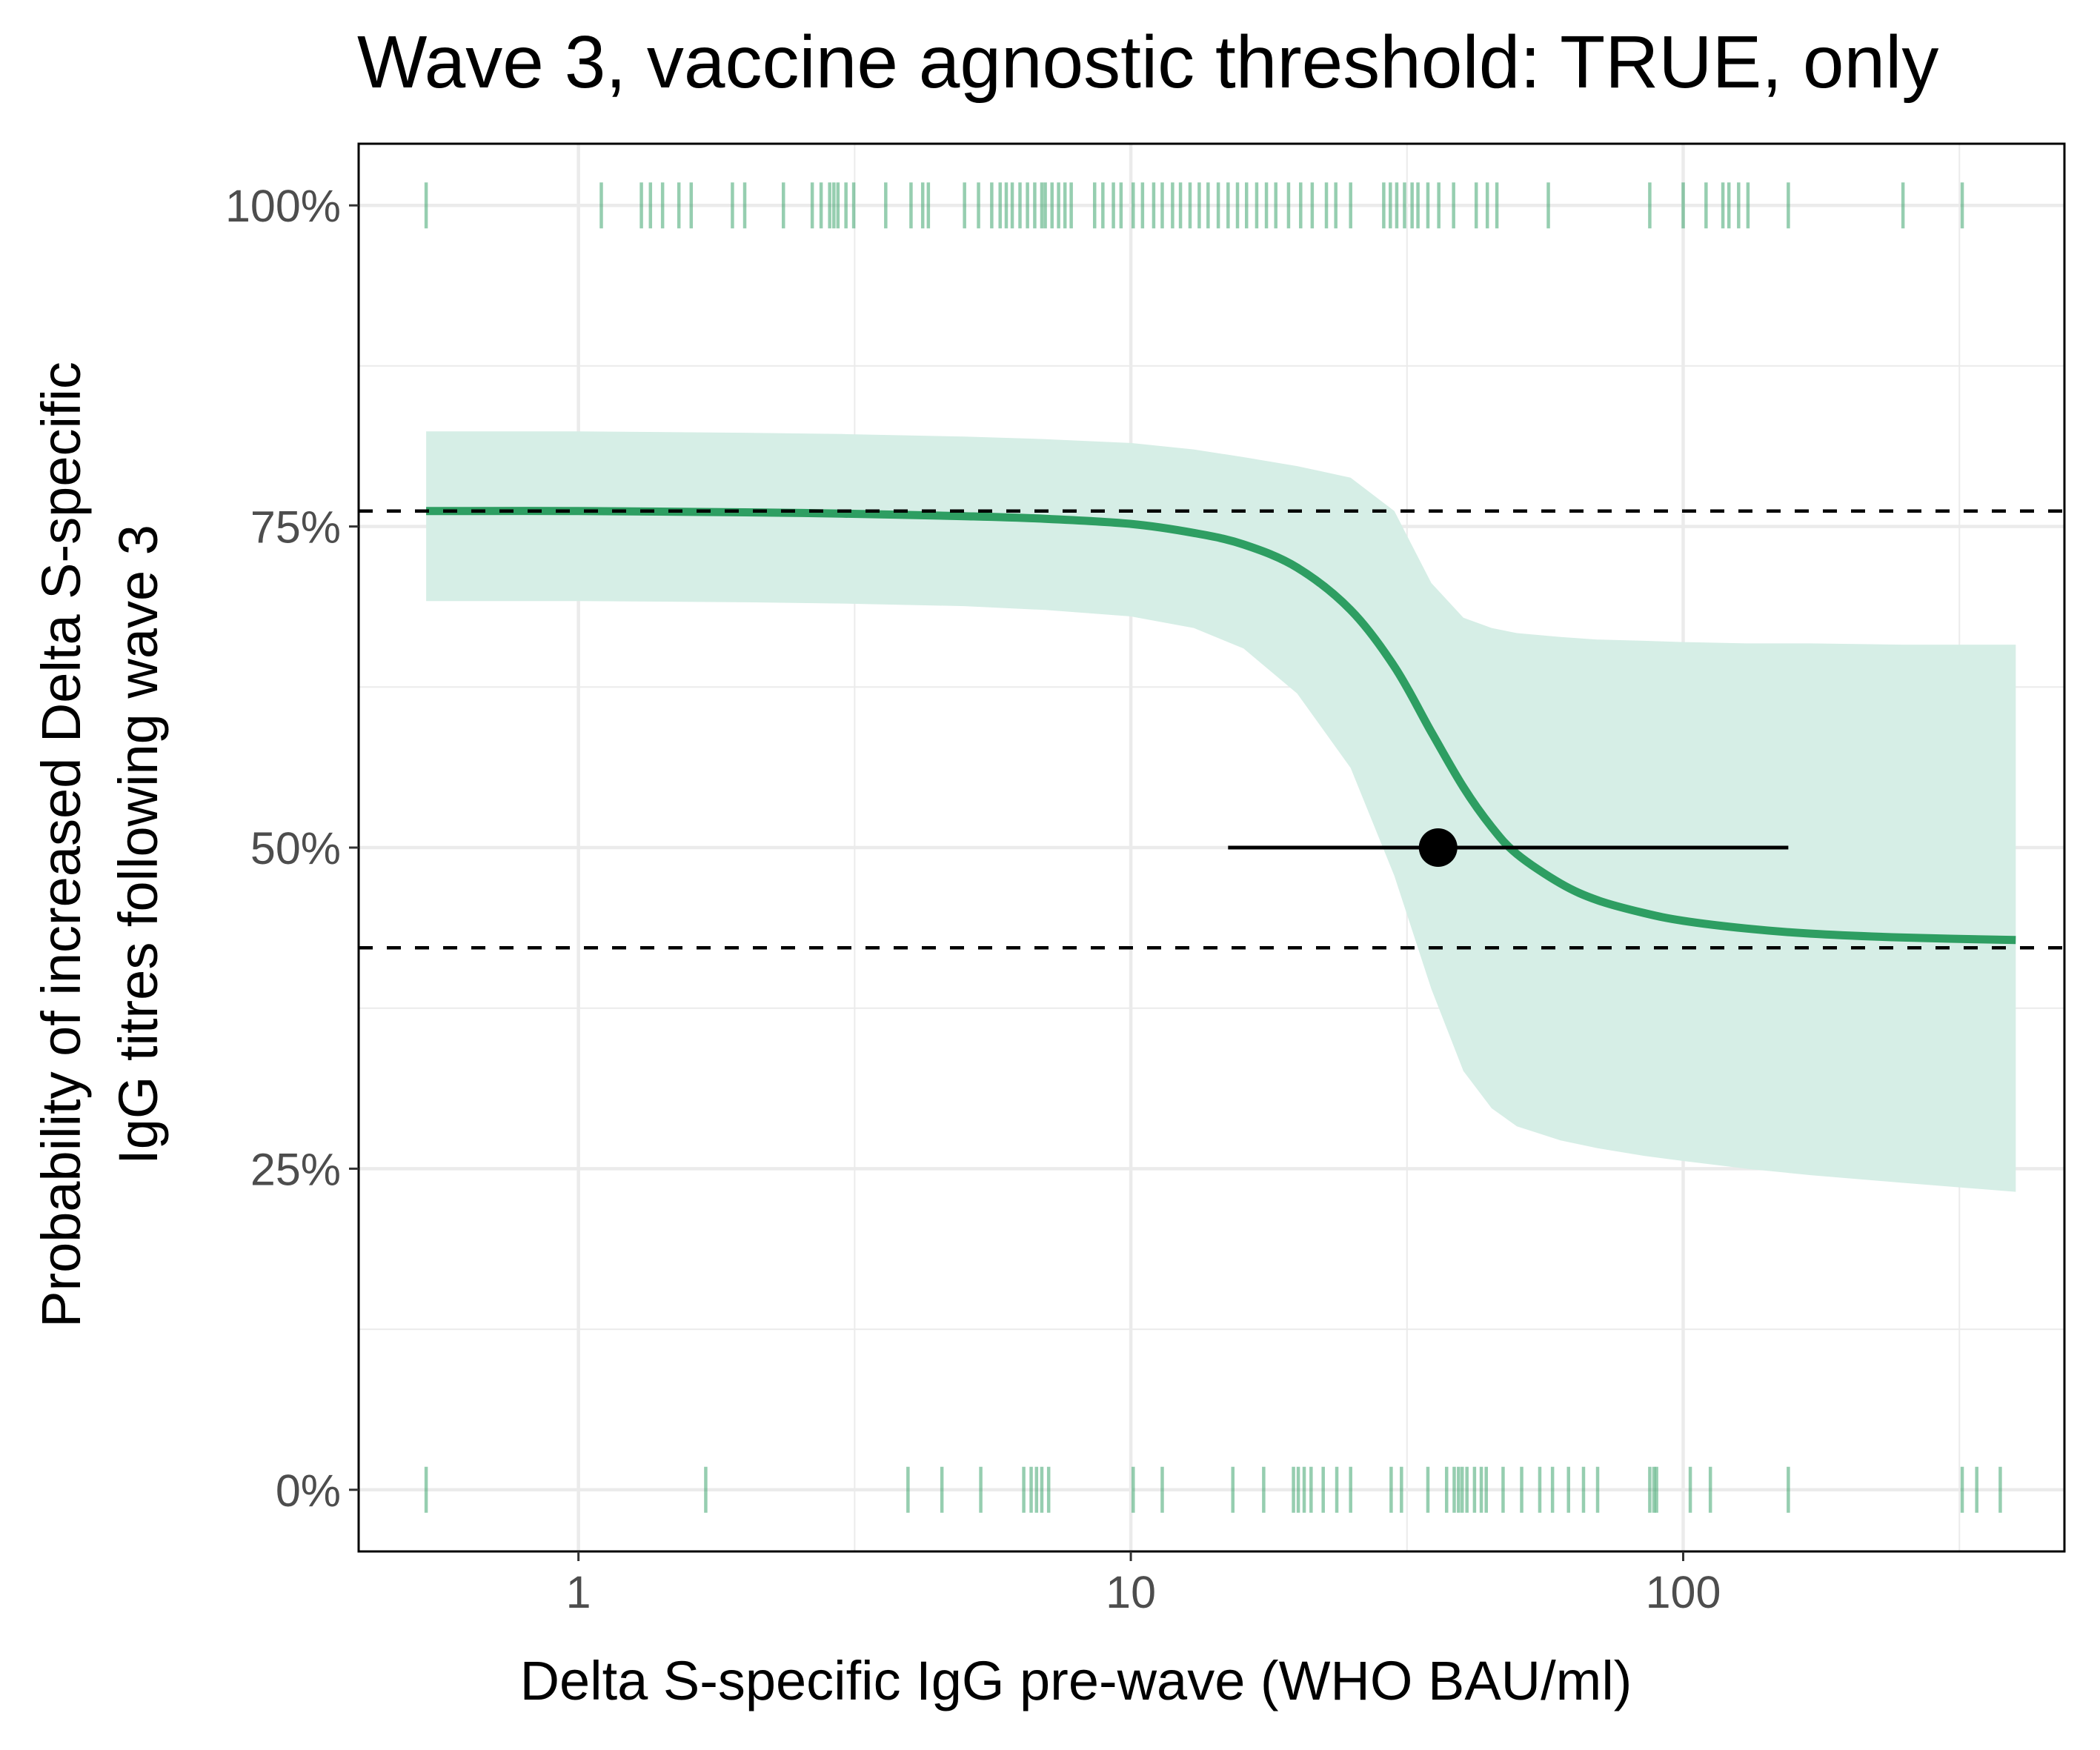  What do you see at coordinates (138, 845) in the screenshot?
I see `y-axis-title-line-2: IgG titres following wave 3` at bounding box center [138, 845].